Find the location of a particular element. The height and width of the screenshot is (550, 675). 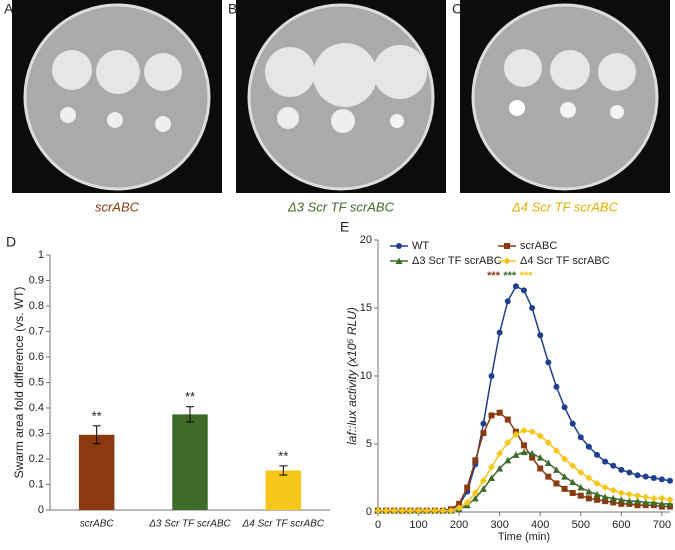

legend-label: Δ4 Scr TF scrABC is located at coordinates (565, 261).